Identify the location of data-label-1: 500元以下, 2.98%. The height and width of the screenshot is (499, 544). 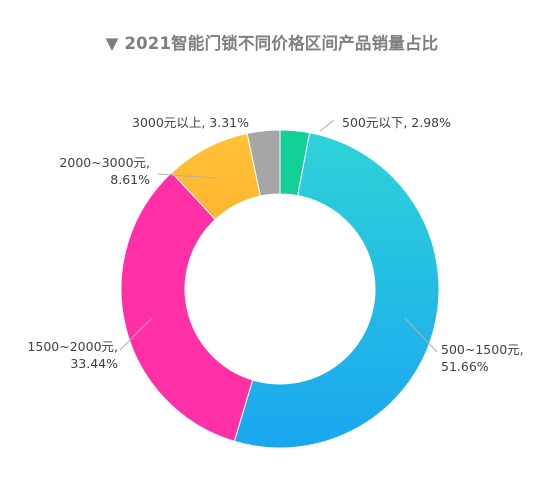
(396, 122).